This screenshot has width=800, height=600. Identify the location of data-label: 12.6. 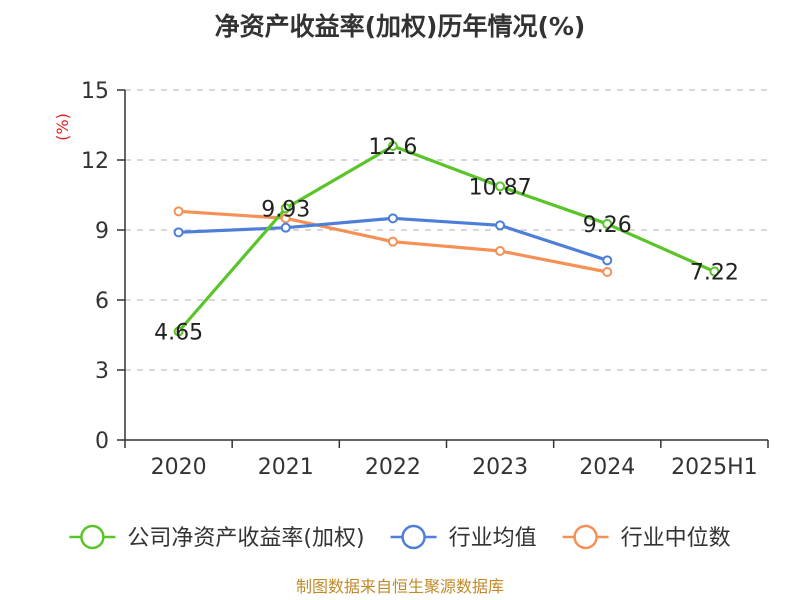
(392, 147).